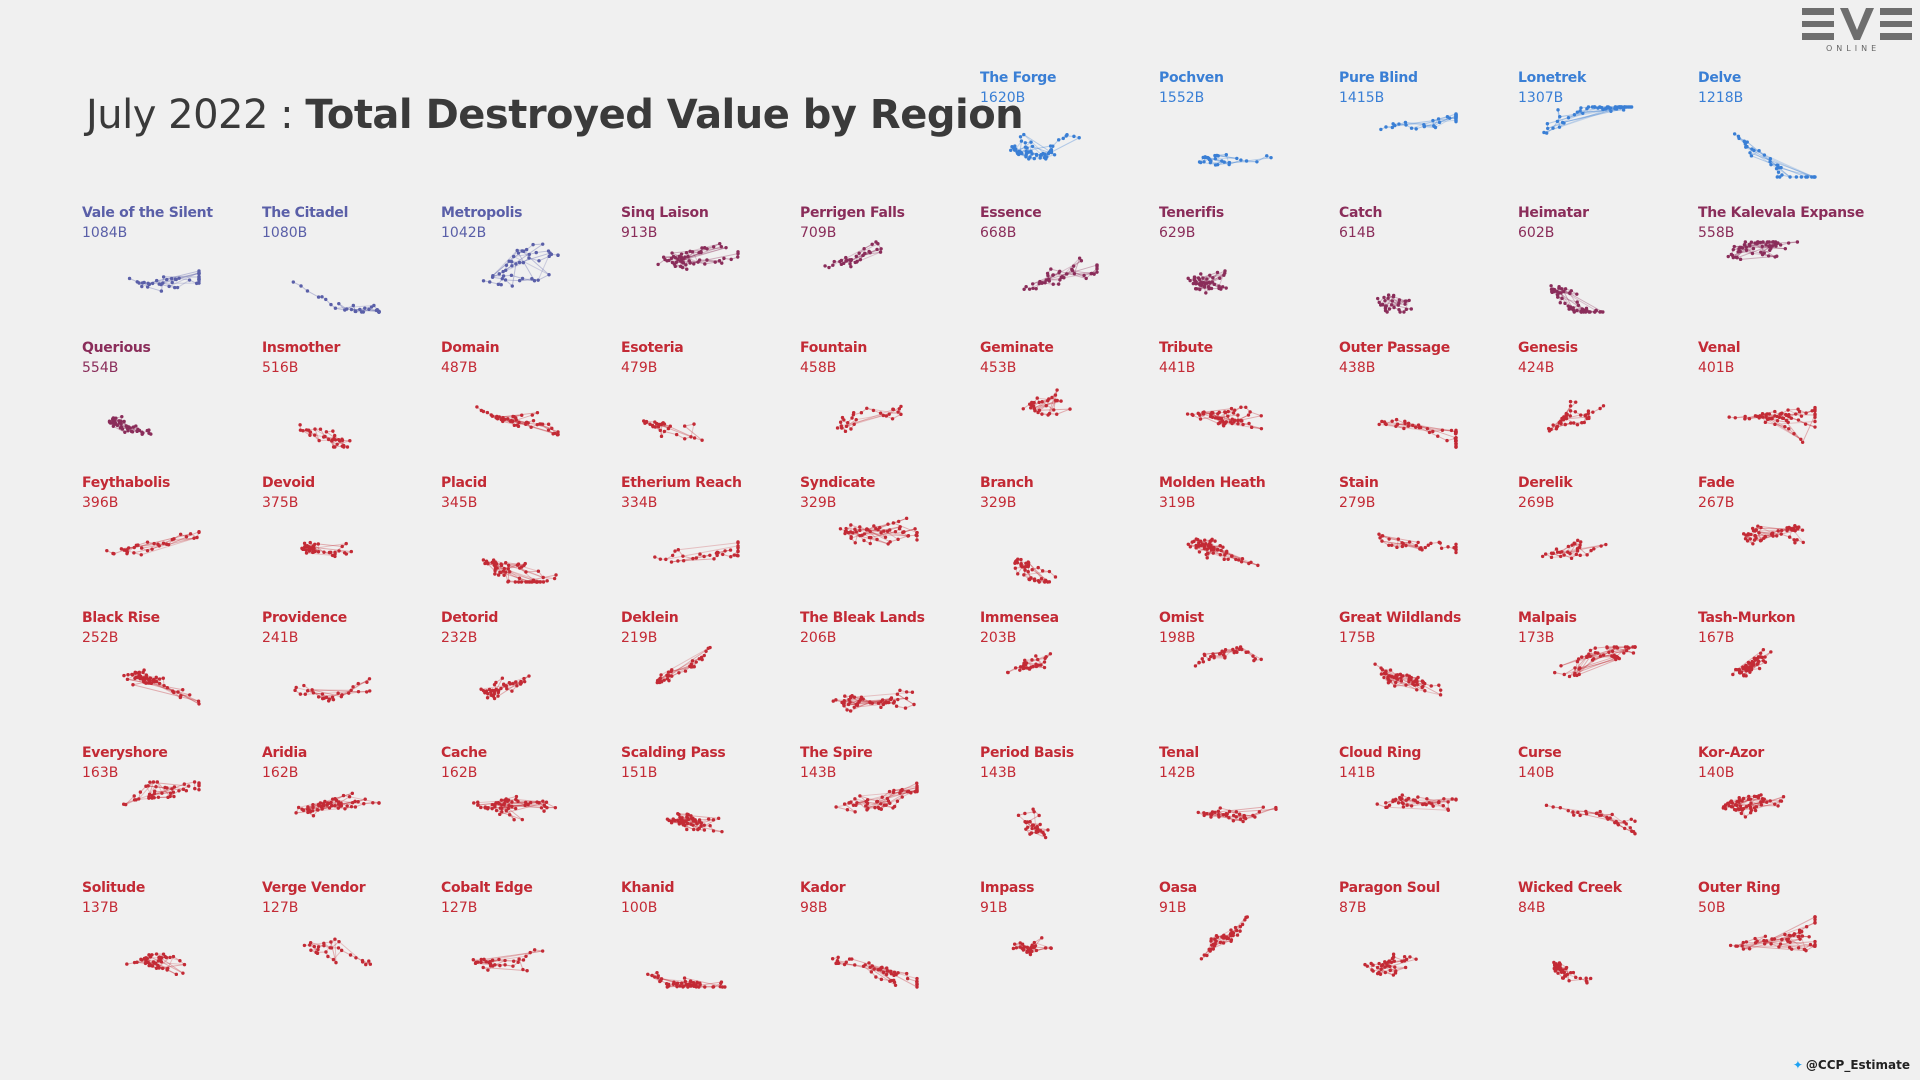  I want to click on region-value: 1415B, so click(1362, 98).